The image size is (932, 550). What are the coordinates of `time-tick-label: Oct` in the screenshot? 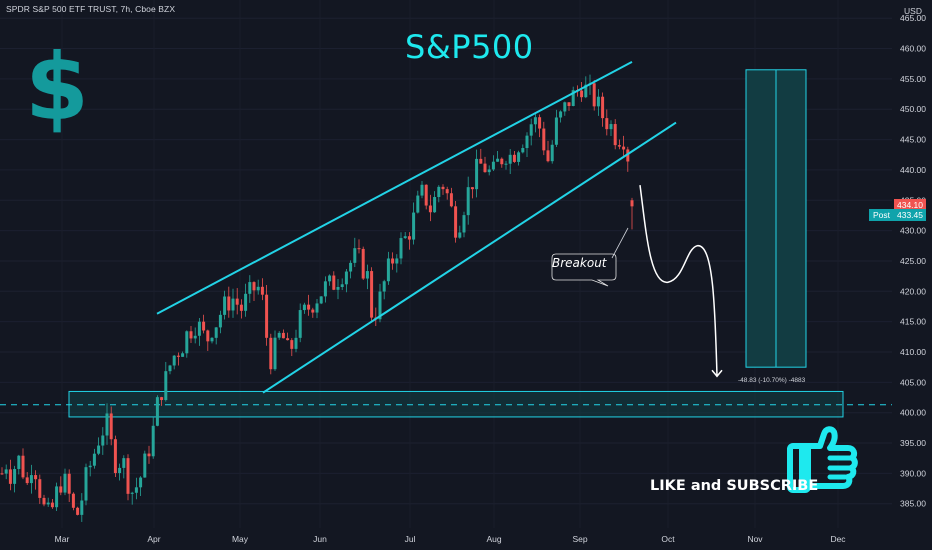 It's located at (668, 539).